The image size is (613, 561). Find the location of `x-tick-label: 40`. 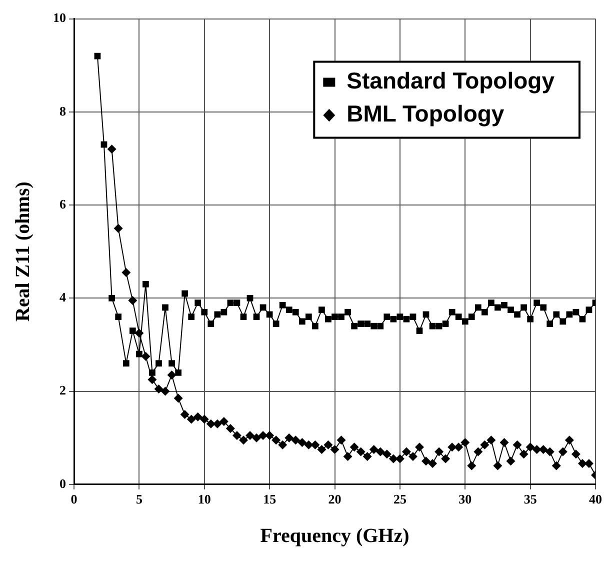

x-tick-label: 40 is located at coordinates (595, 499).